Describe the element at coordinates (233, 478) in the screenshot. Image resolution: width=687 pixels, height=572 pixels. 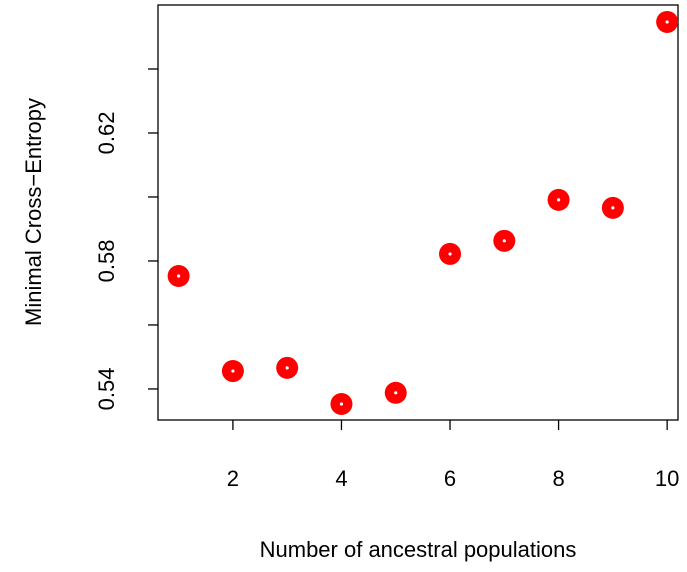
I see `x-tick-label: 2` at that location.